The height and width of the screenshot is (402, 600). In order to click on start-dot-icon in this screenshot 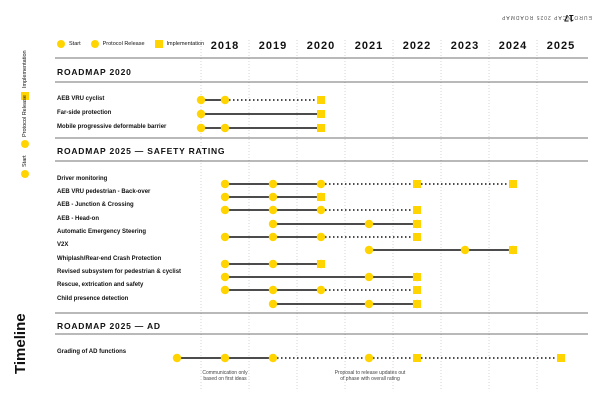, I will do `click(61, 44)`.